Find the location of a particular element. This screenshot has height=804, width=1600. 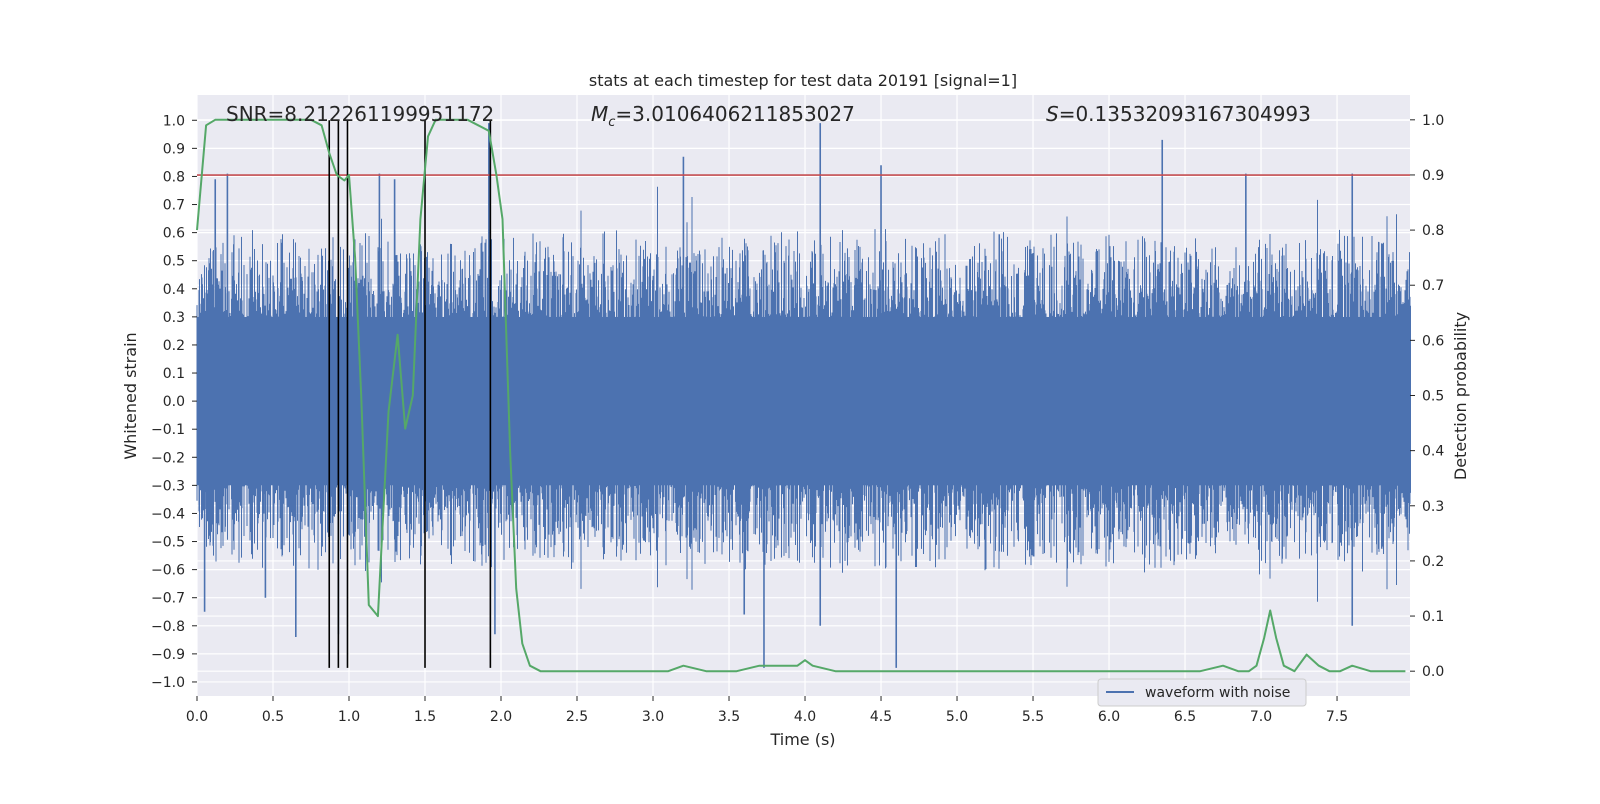

x-tick-label: 2.0 is located at coordinates (501, 717).